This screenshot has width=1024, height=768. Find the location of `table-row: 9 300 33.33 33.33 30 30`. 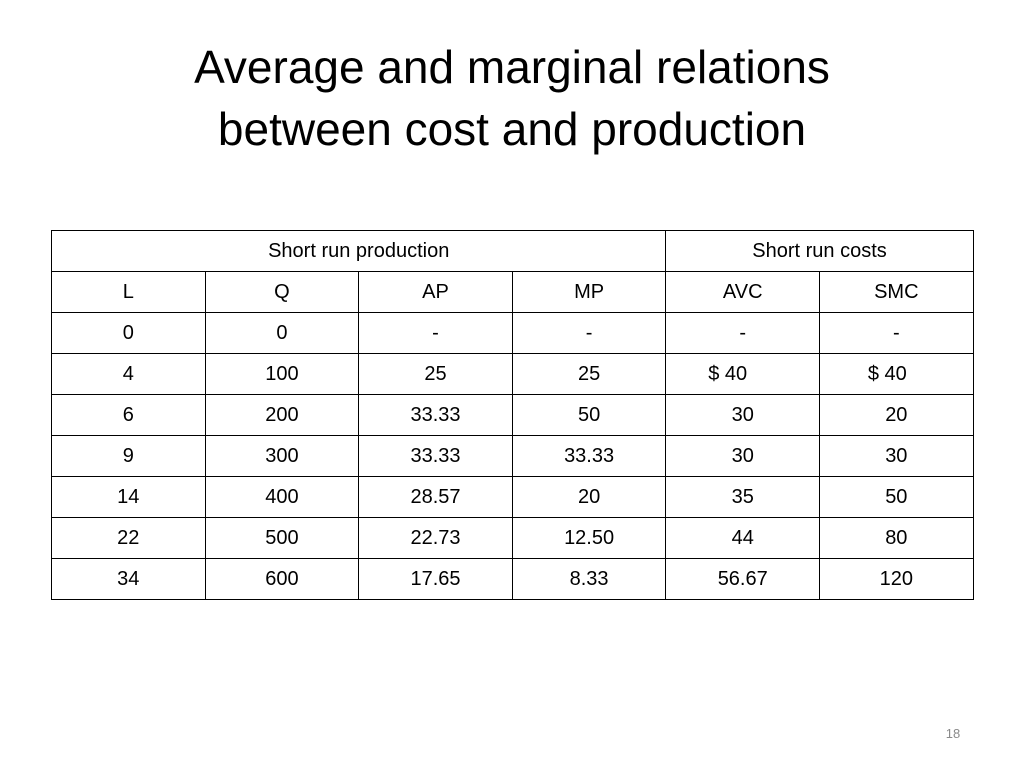

table-row: 9 300 33.33 33.33 30 30 is located at coordinates (512, 456).